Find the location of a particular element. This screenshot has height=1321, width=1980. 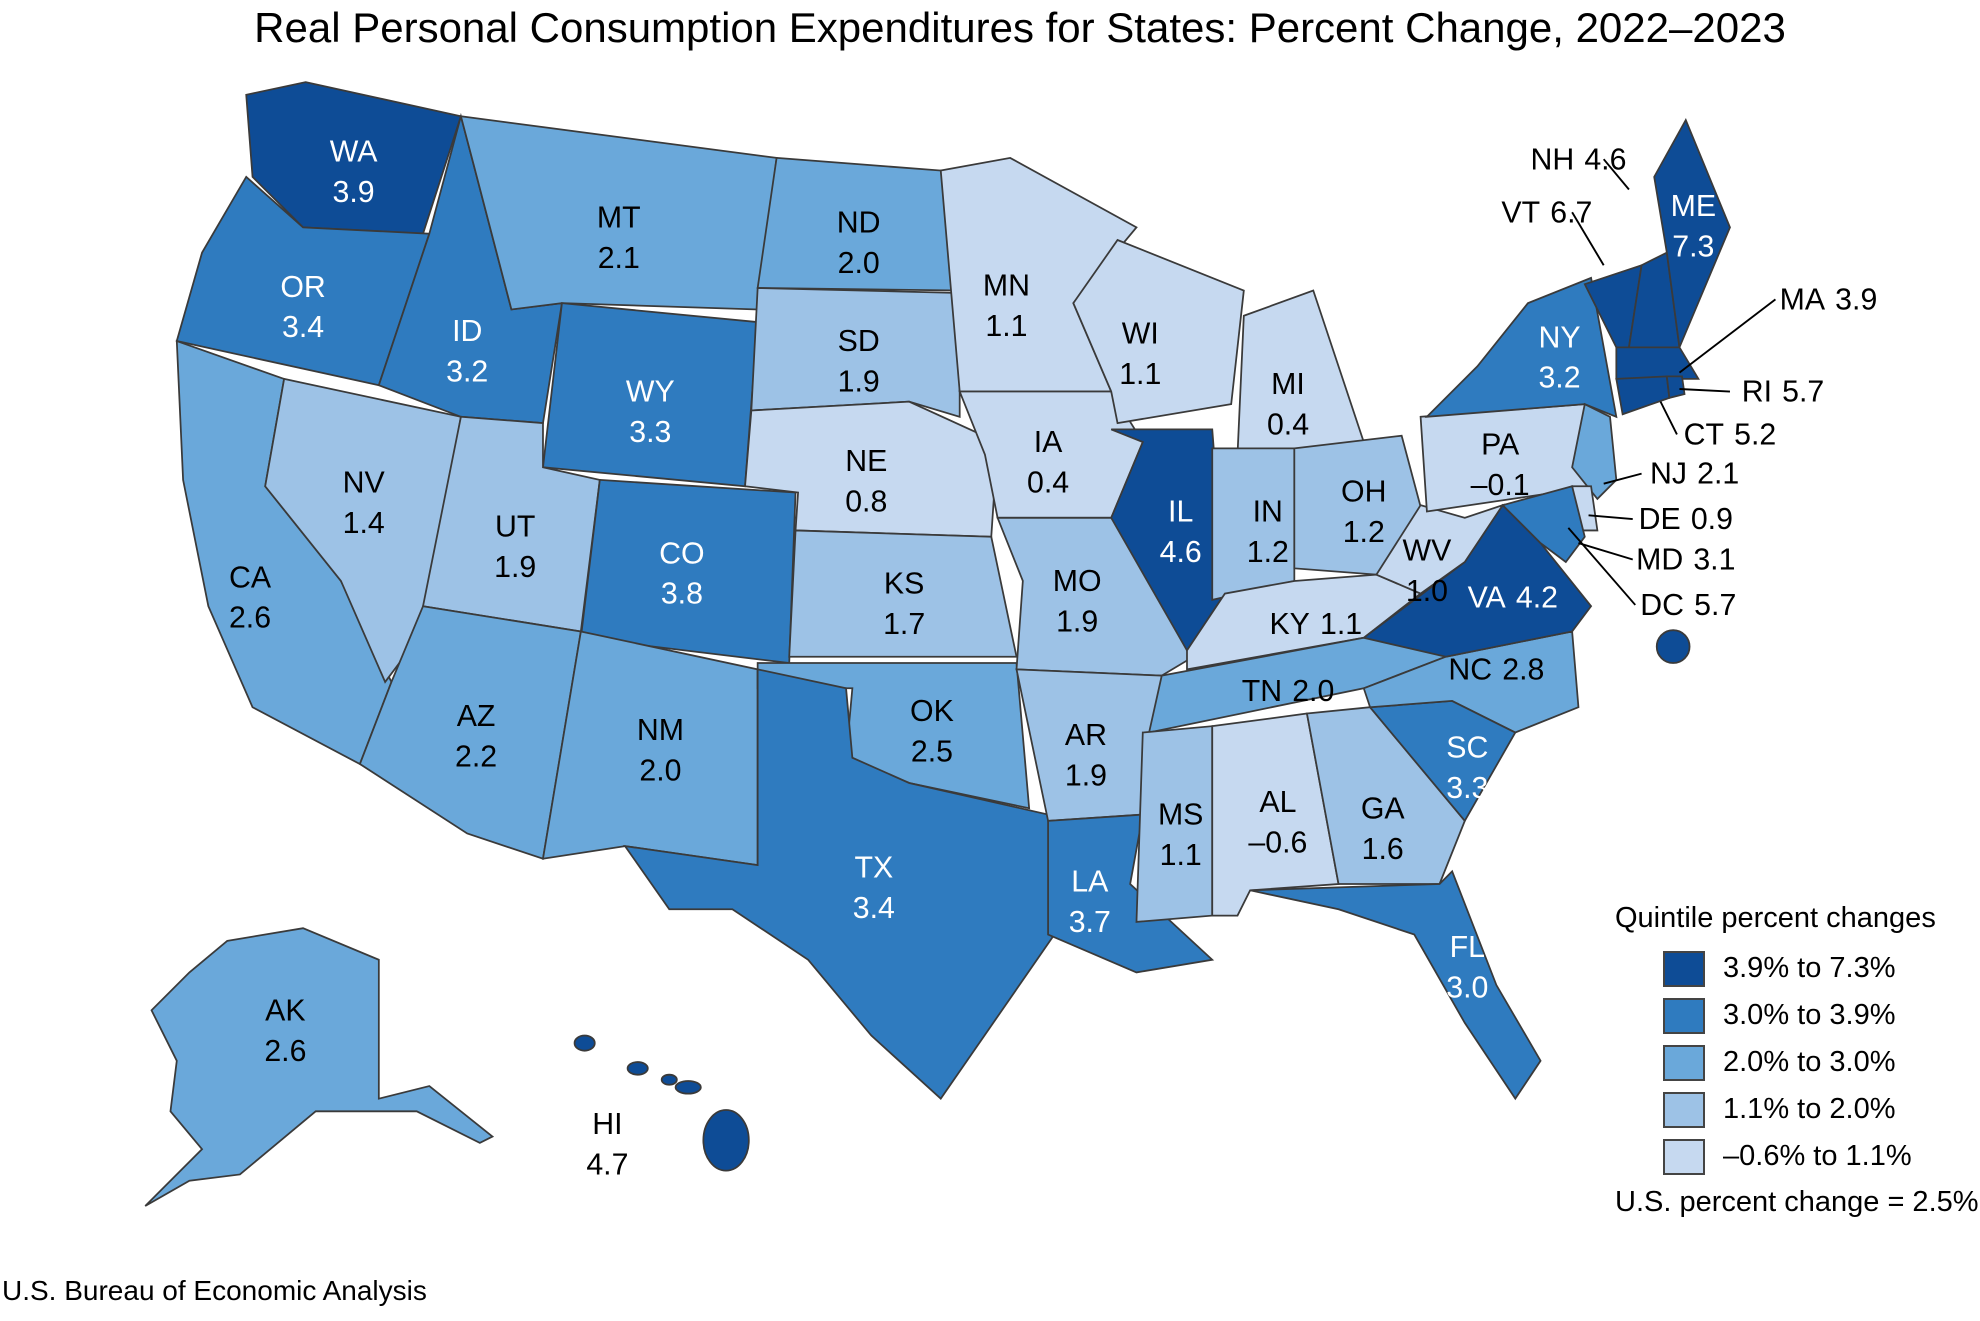

state-ma: MA 3.9 is located at coordinates (1746, 331).